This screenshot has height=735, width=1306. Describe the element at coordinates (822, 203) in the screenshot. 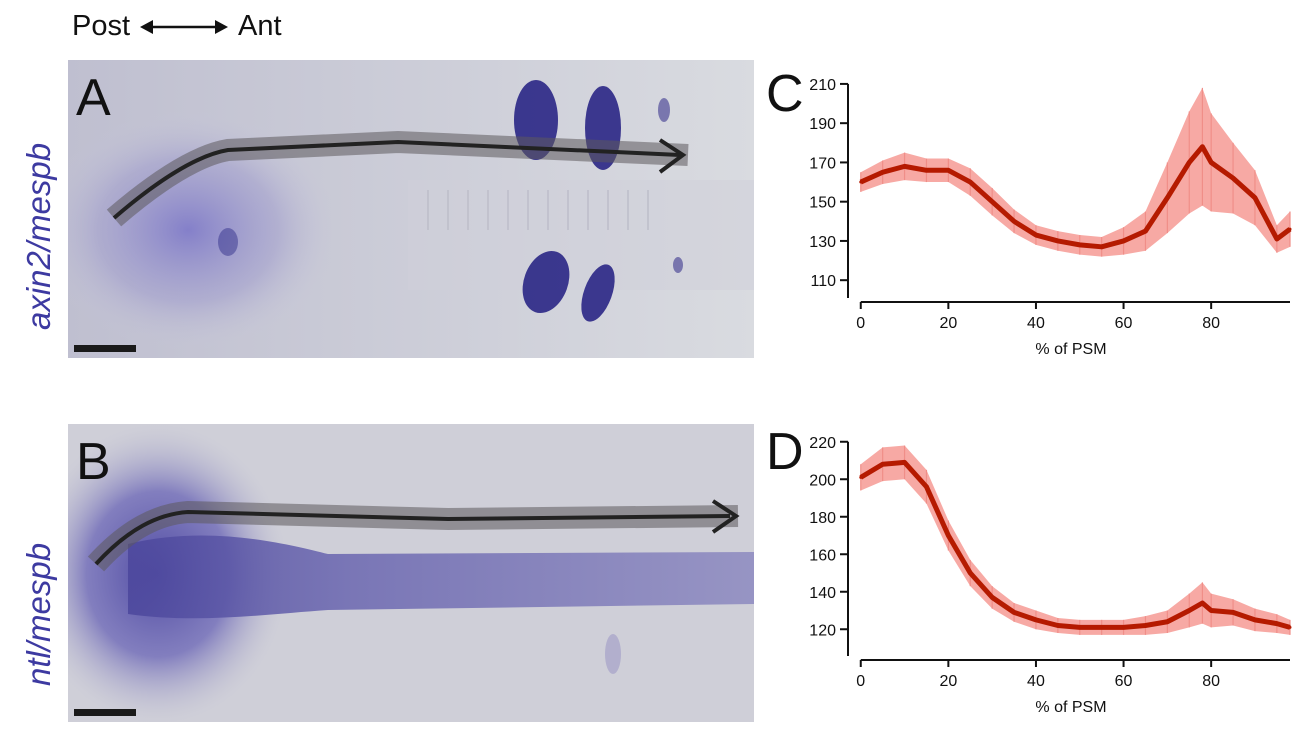

I see `y-tick-label: 150` at that location.